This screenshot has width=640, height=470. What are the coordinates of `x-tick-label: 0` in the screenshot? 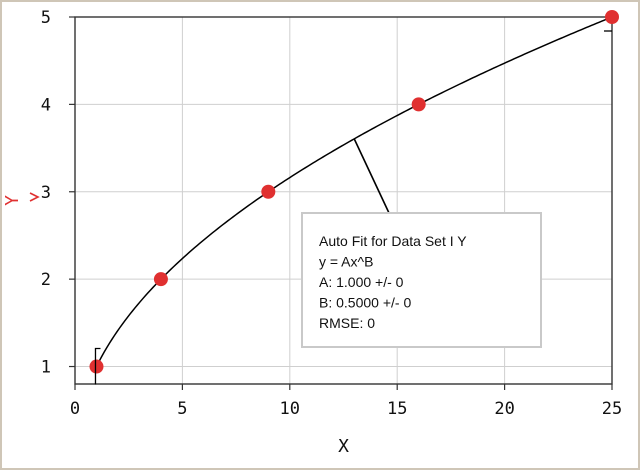 It's located at (75, 409).